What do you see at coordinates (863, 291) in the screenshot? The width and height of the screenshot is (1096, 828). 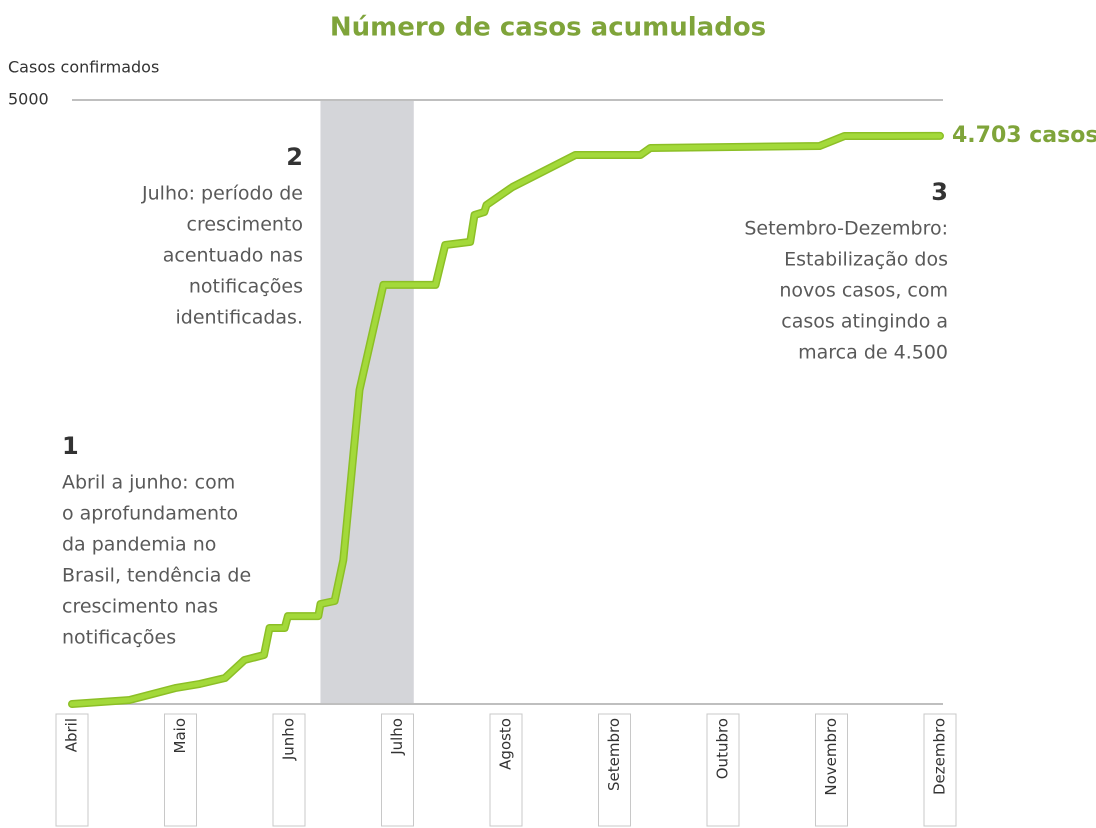 I see `annotation-text: novos casos, com` at bounding box center [863, 291].